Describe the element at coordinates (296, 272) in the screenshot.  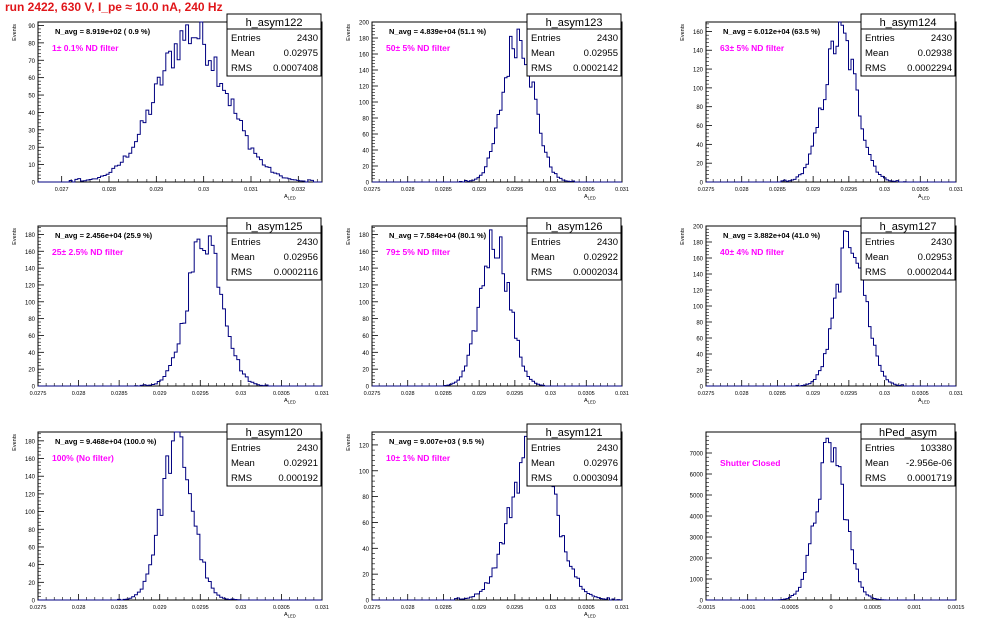
I see `stats-value: 0.0002116` at that location.